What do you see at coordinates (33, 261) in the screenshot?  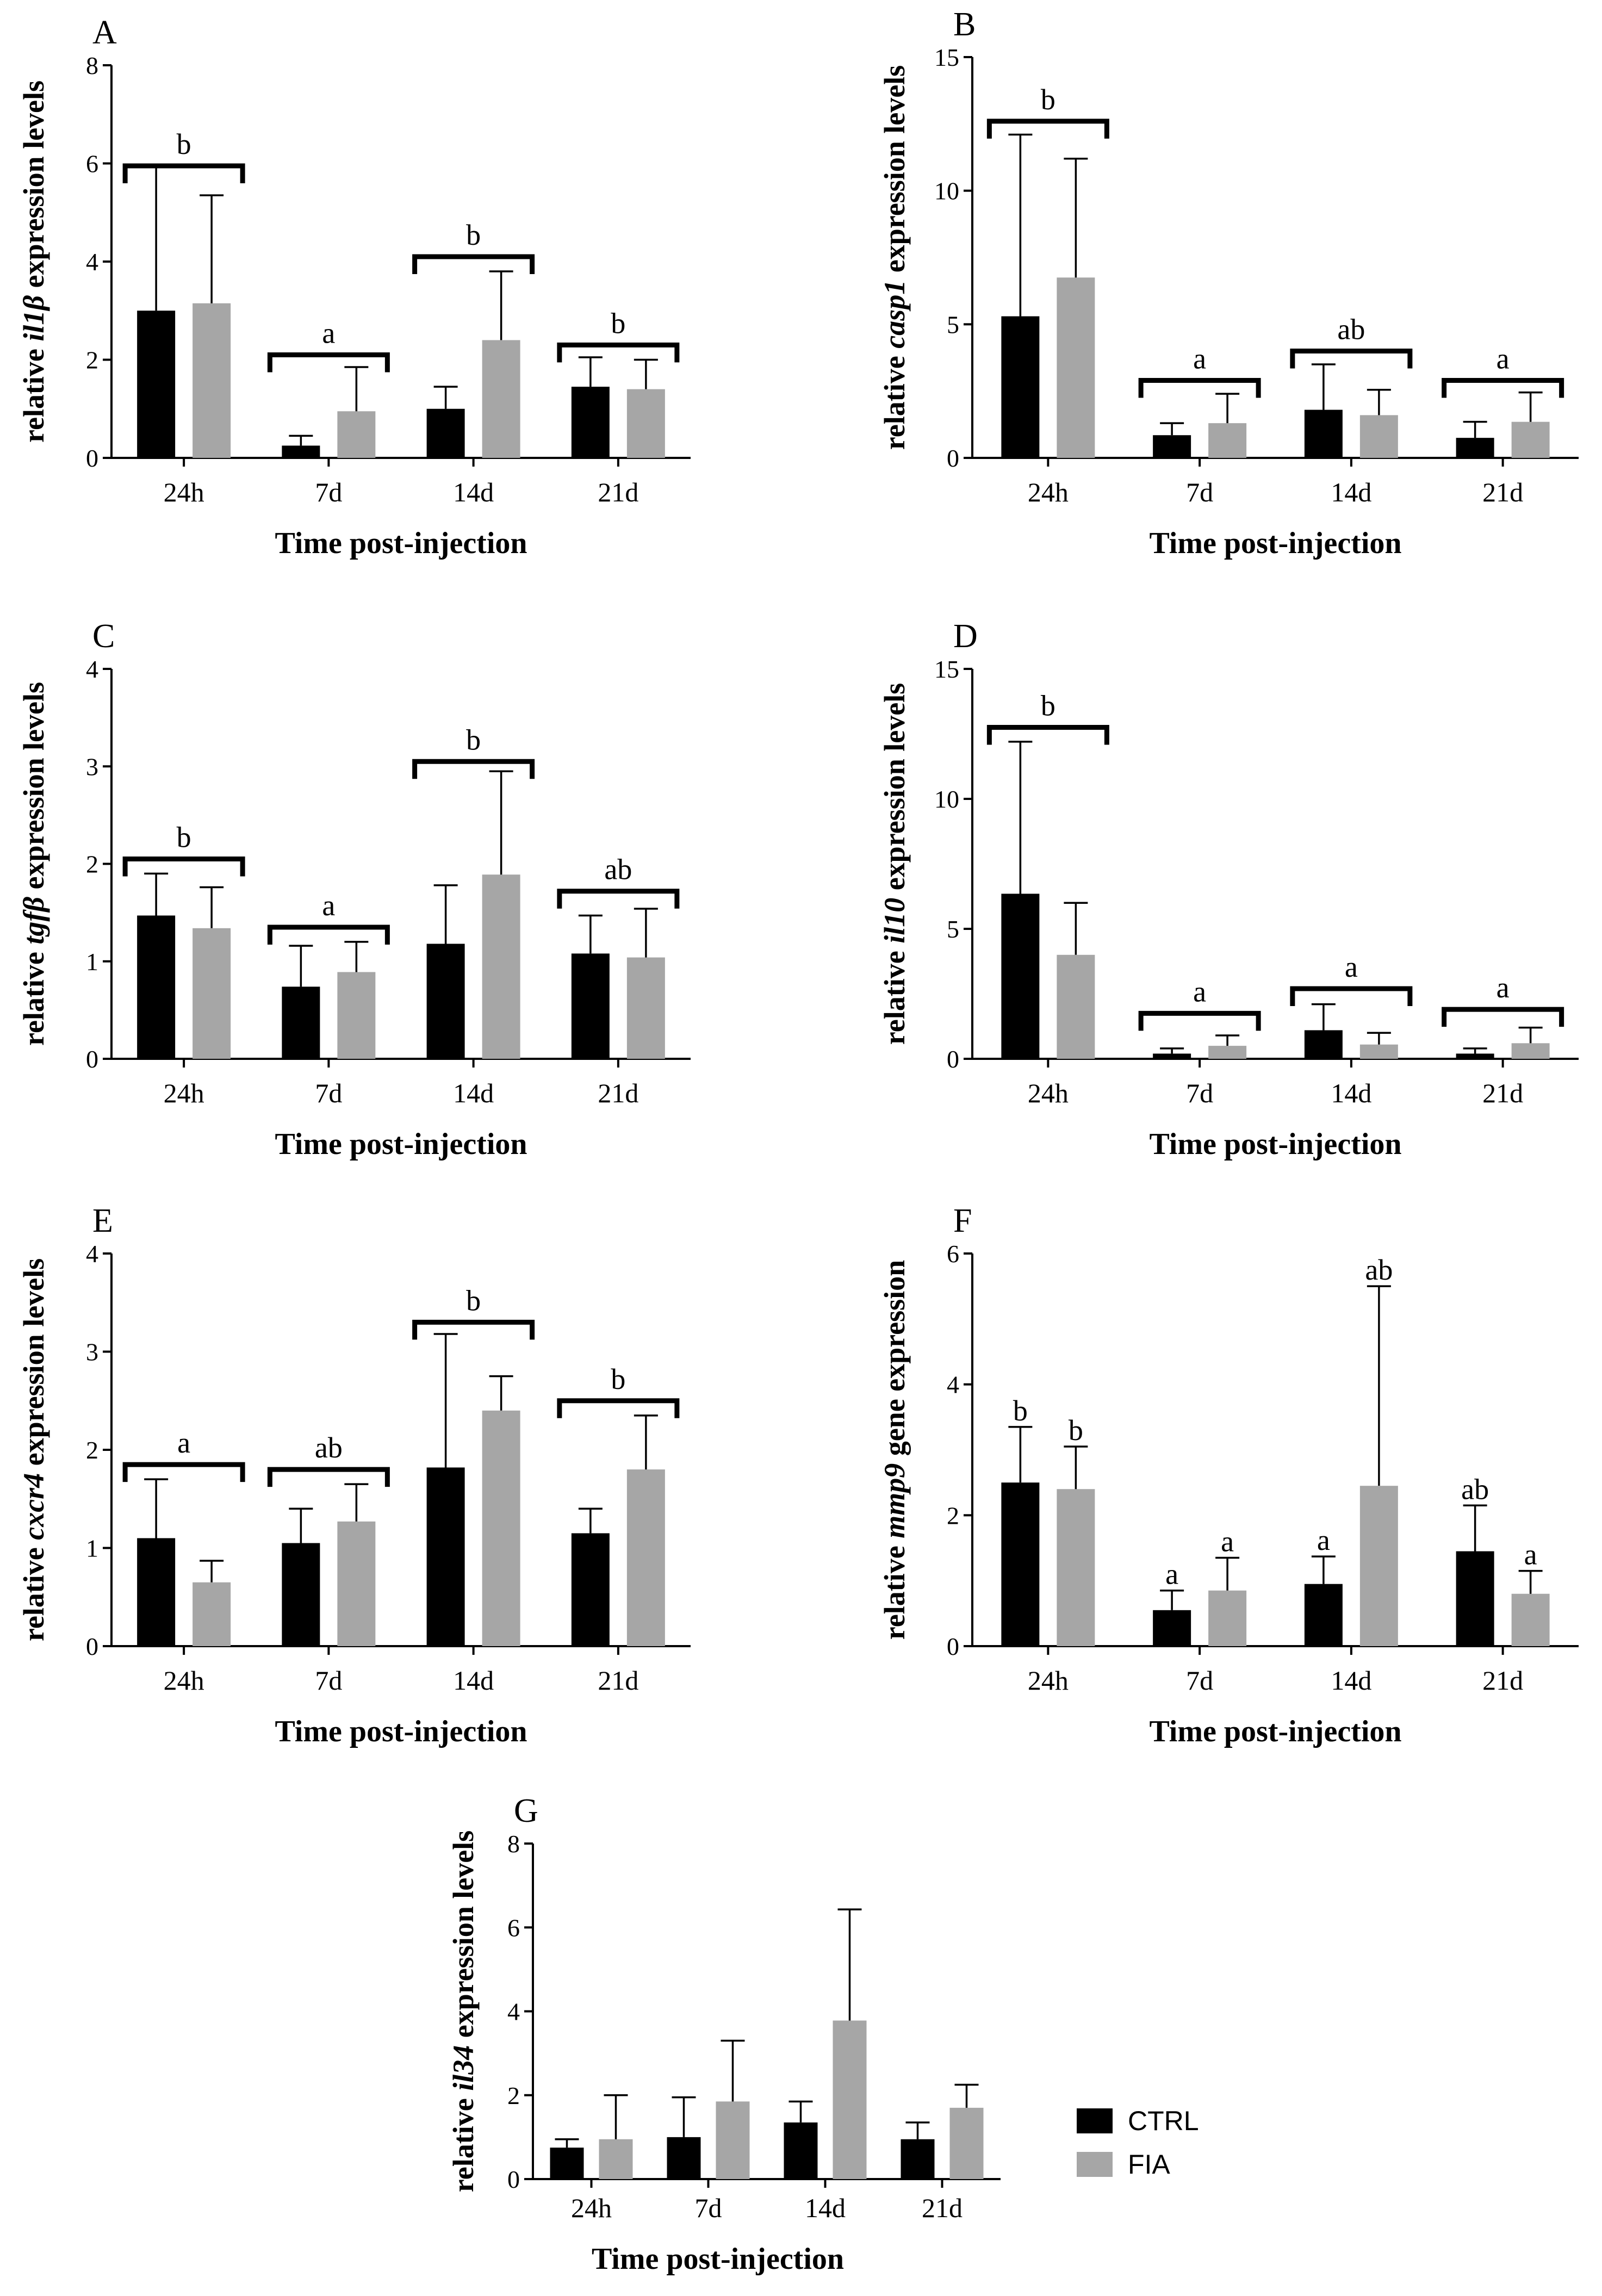 I see `y-axis-title: relative il1β expression levels` at bounding box center [33, 261].